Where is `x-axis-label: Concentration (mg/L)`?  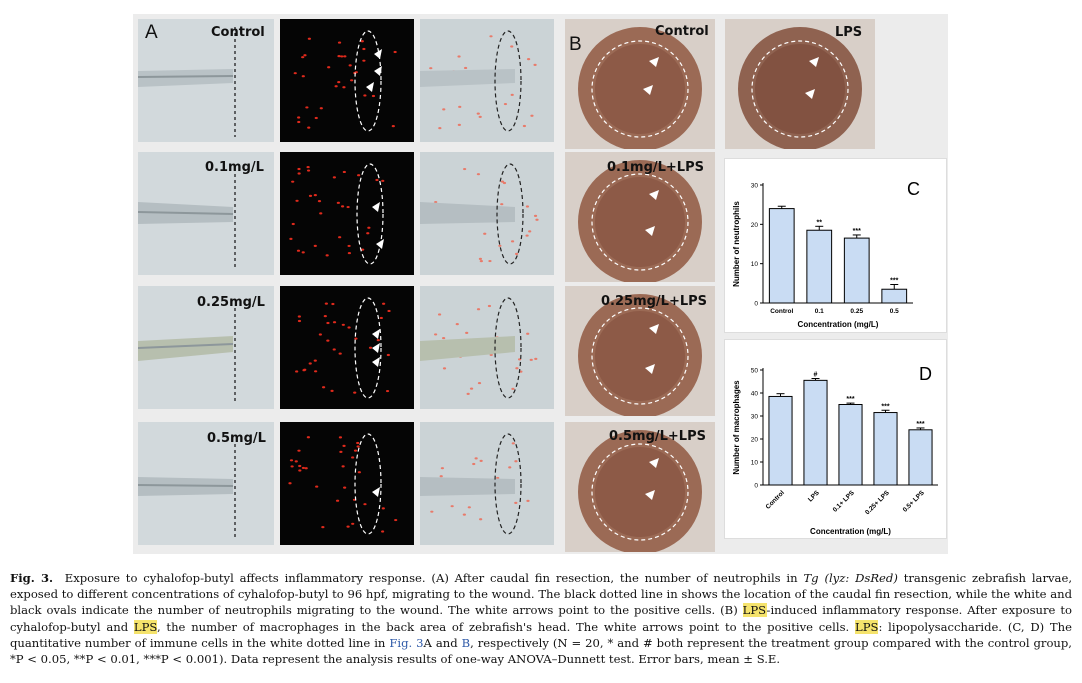 x-axis-label: Concentration (mg/L) is located at coordinates (850, 531).